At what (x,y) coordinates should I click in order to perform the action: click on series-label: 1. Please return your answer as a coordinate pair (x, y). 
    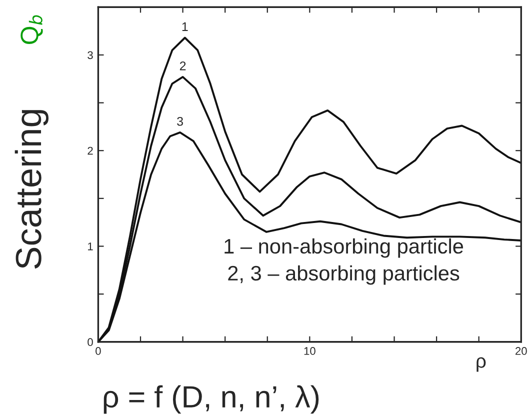
    Looking at the image, I should click on (185, 26).